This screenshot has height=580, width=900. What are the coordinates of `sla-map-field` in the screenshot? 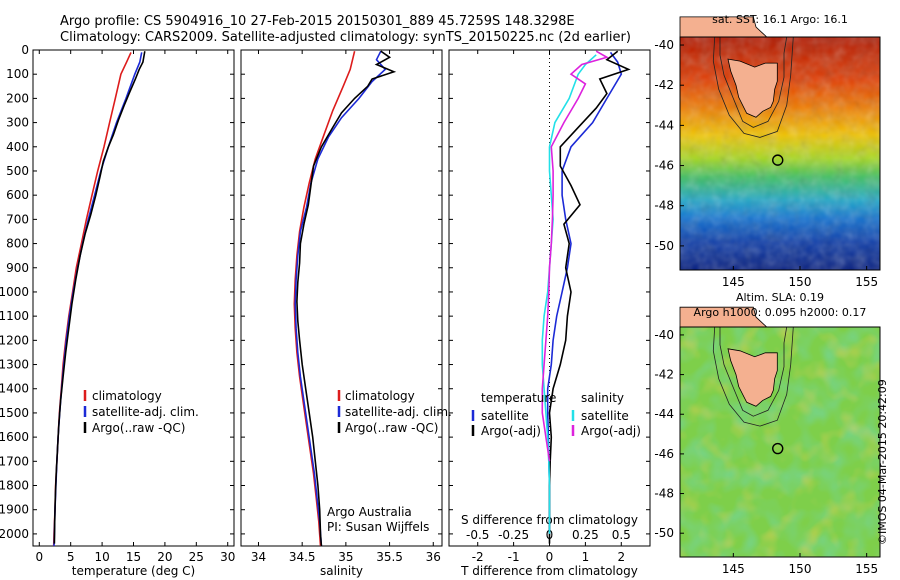 It's located at (780, 442).